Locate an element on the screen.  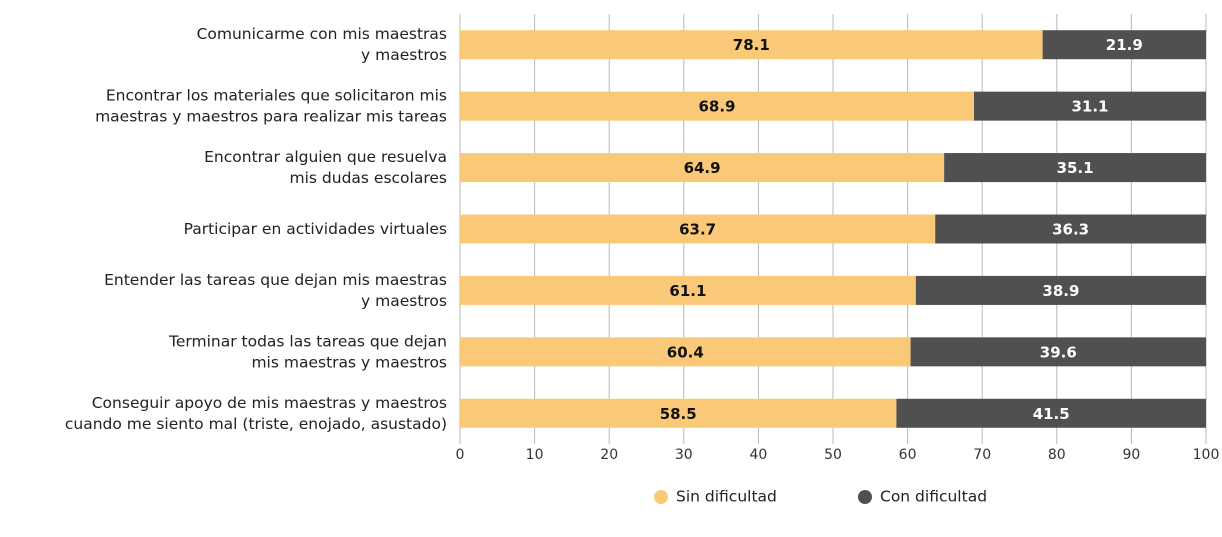
value-label: 64.9 is located at coordinates (702, 168).